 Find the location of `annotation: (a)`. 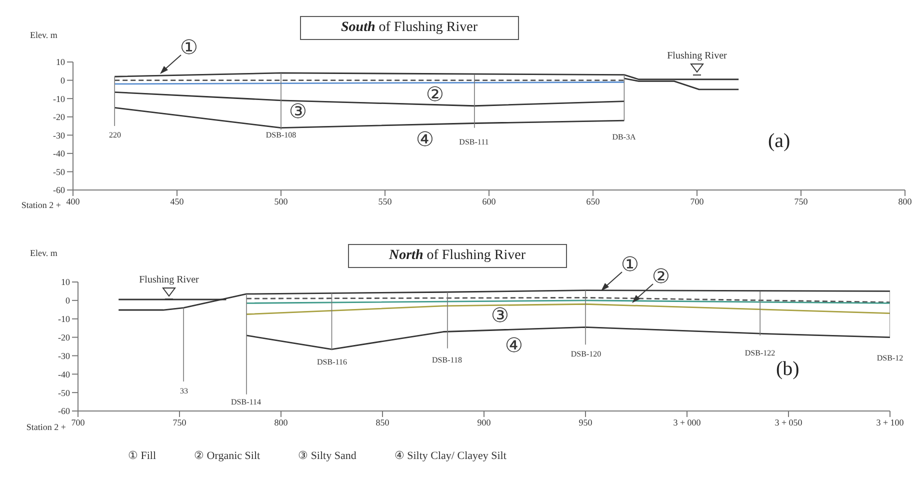

annotation: (a) is located at coordinates (779, 141).